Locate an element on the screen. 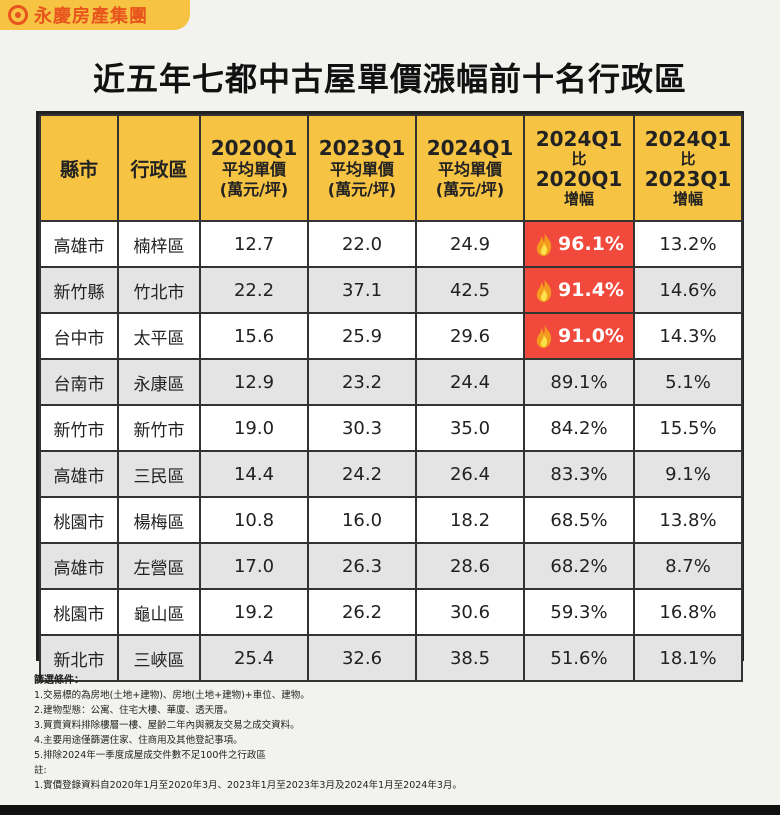 The height and width of the screenshot is (815, 780). cell-city: 桃園市 is located at coordinates (79, 612).